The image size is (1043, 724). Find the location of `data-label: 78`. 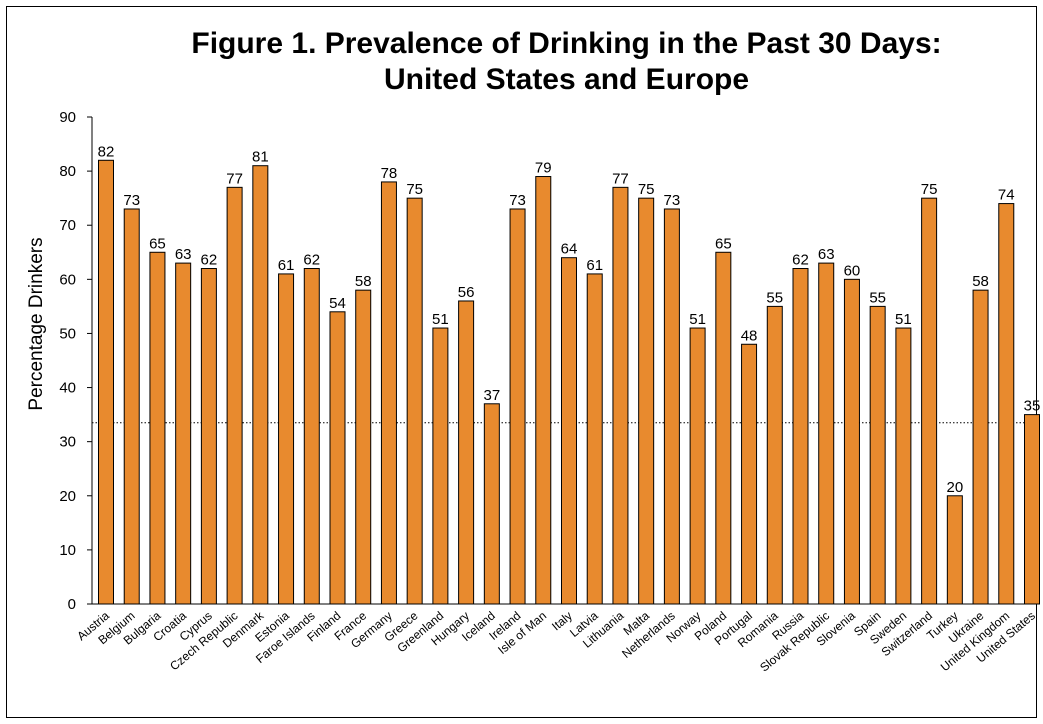

data-label: 78 is located at coordinates (389, 173).